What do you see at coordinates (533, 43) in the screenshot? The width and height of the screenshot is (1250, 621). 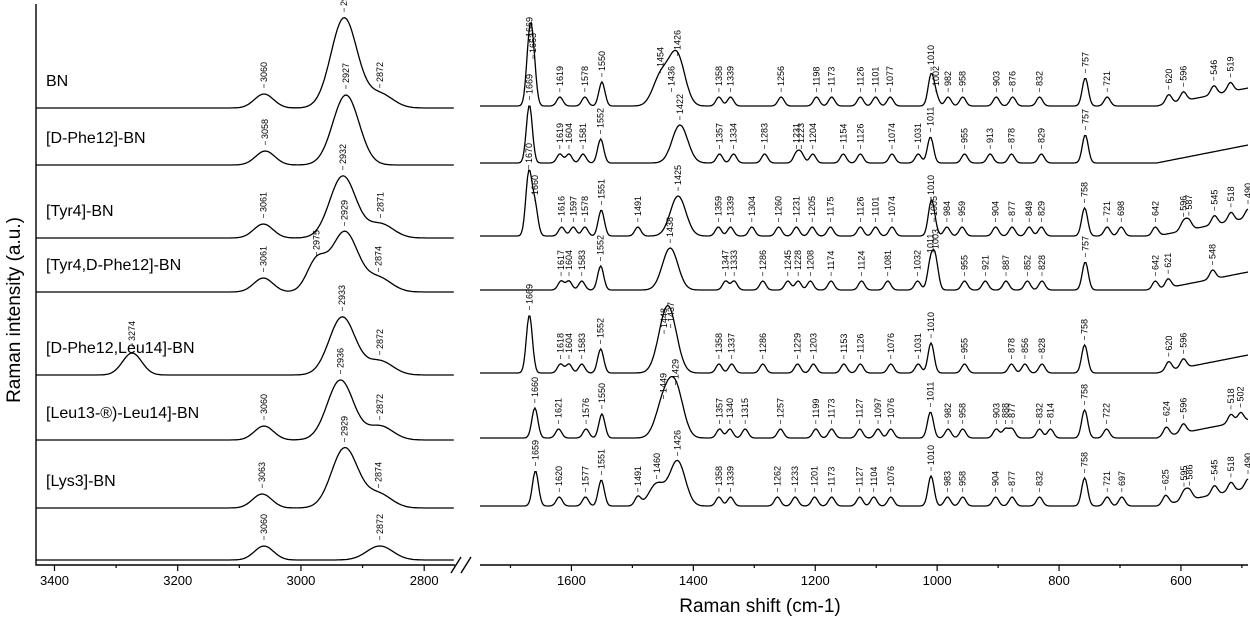 I see `peak-label: 1663` at bounding box center [533, 43].